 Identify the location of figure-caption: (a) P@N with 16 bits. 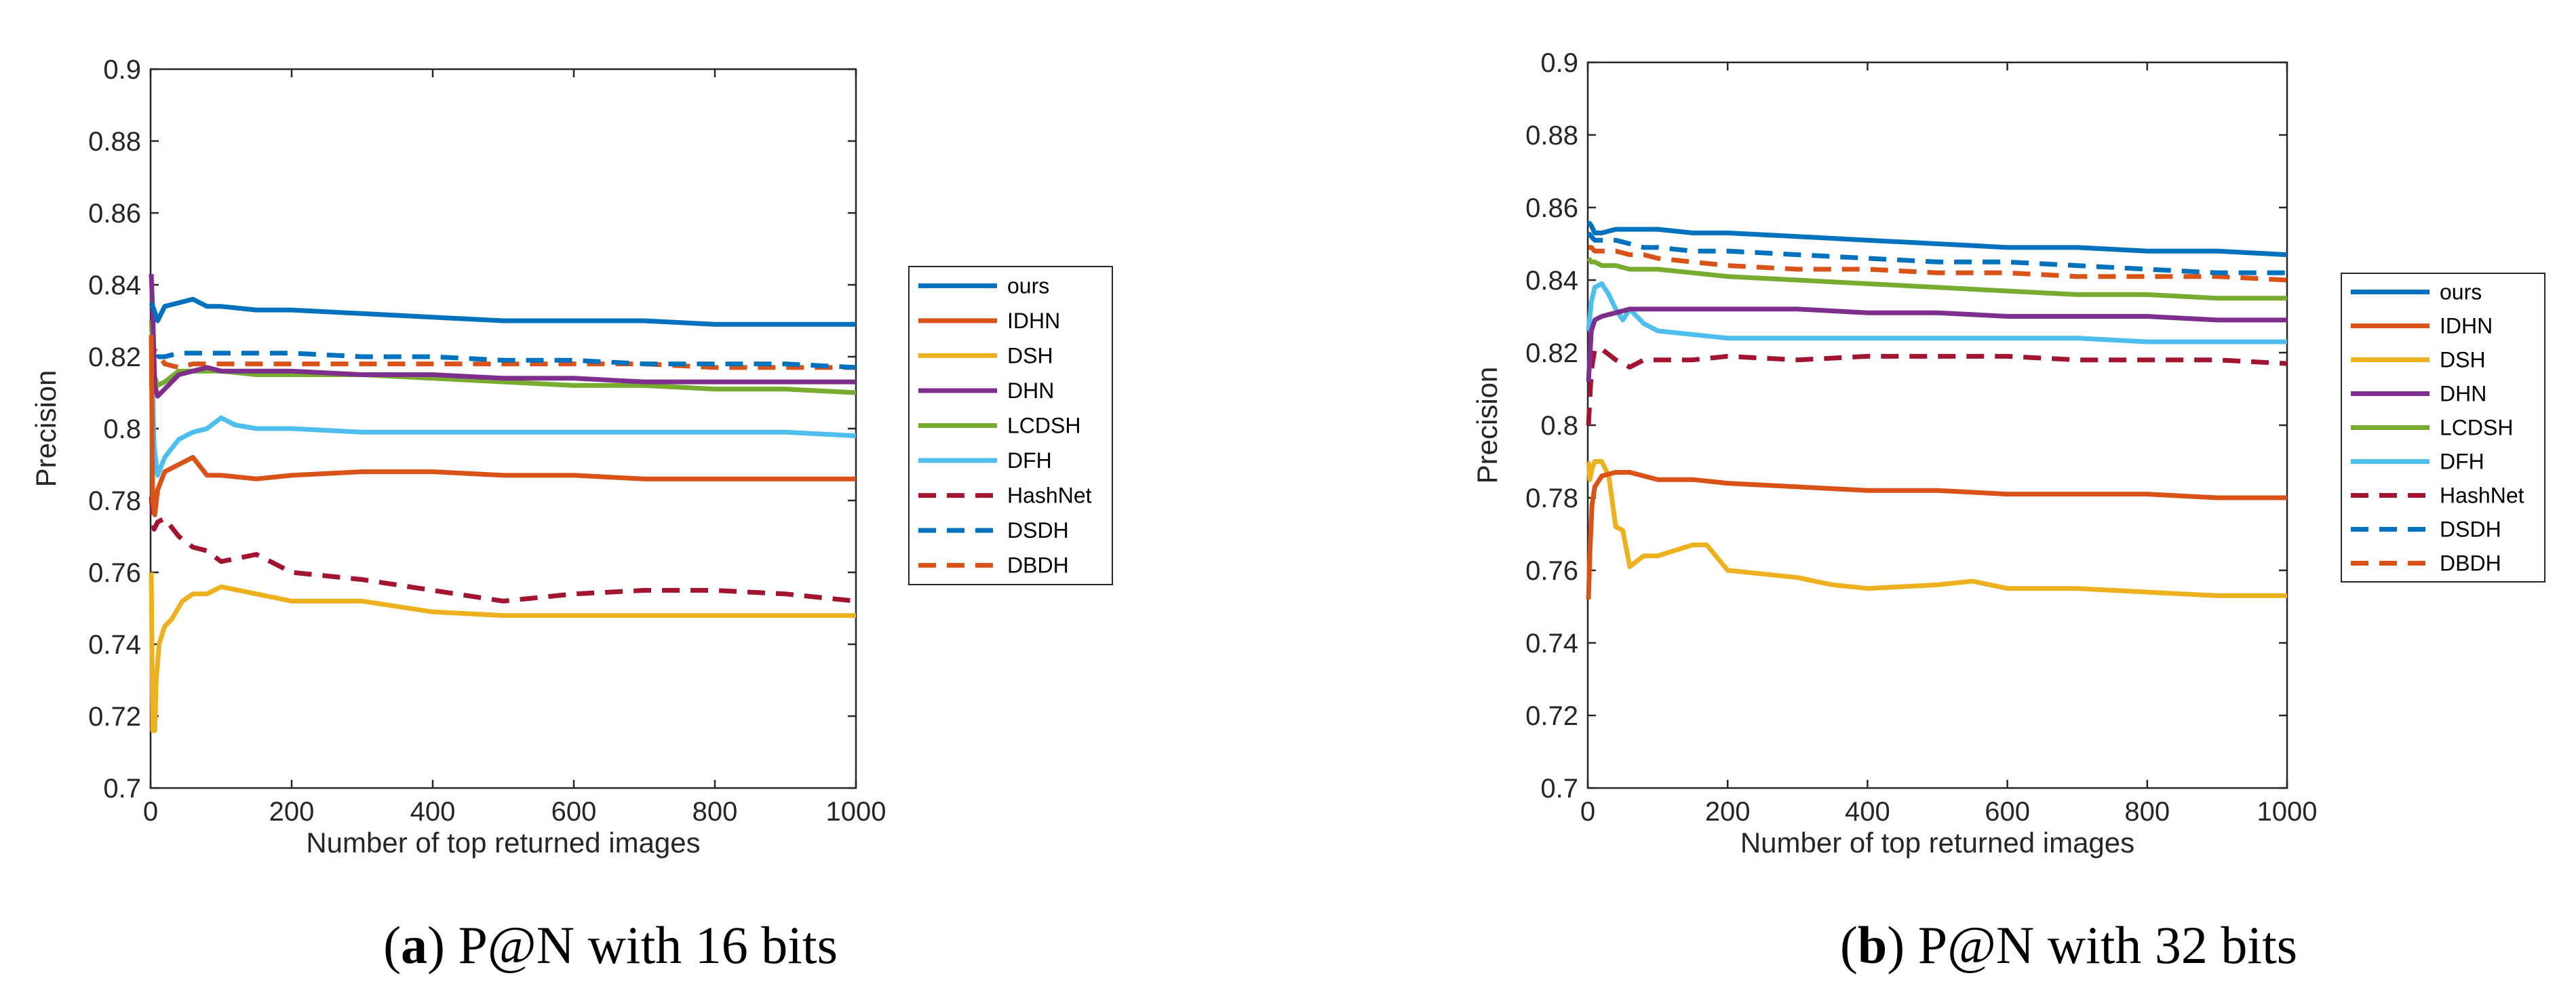
(610, 945).